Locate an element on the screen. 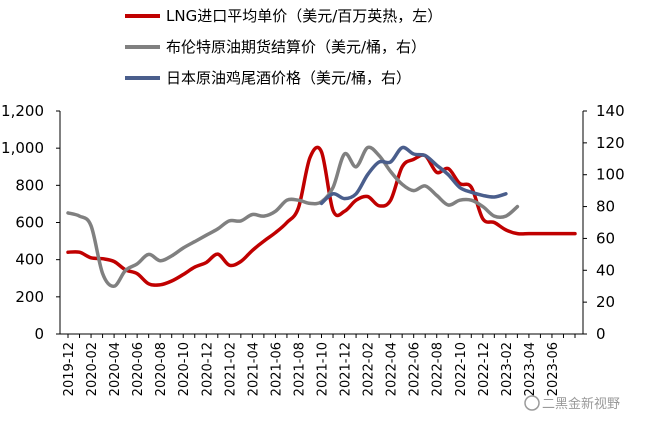 This screenshot has width=648, height=430. x-tick-label: 2021-12 is located at coordinates (346, 369).